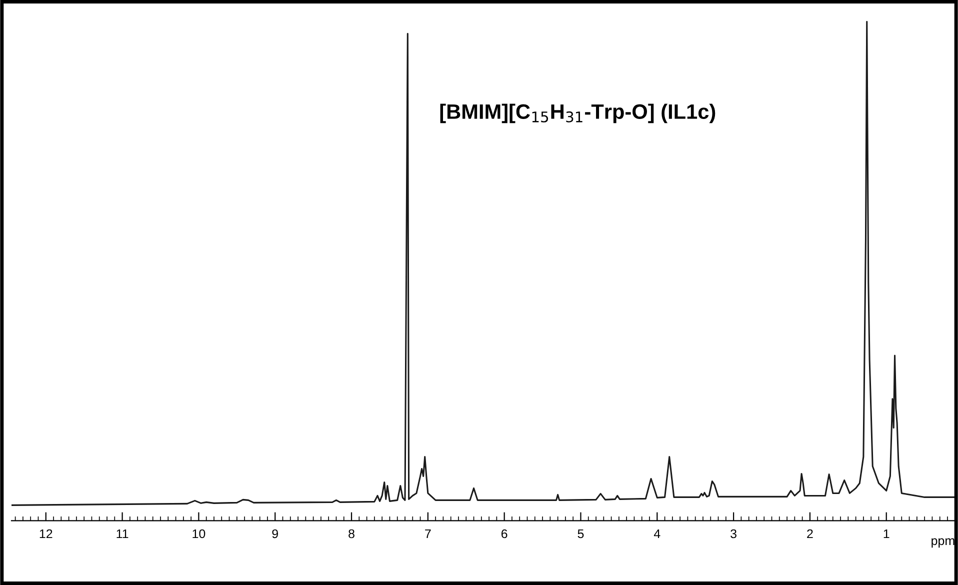 The image size is (958, 585). What do you see at coordinates (428, 533) in the screenshot?
I see `x-tick-label: 7` at bounding box center [428, 533].